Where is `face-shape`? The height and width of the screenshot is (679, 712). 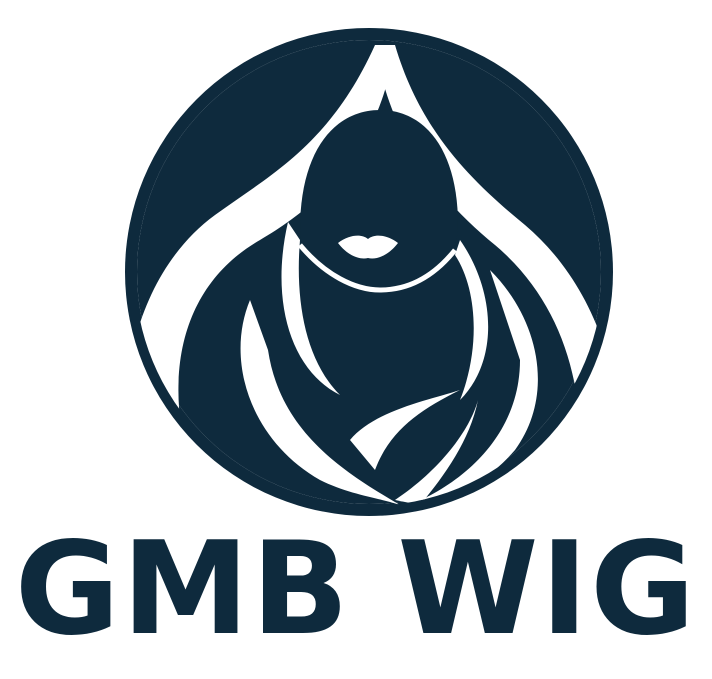 face-shape is located at coordinates (379, 201).